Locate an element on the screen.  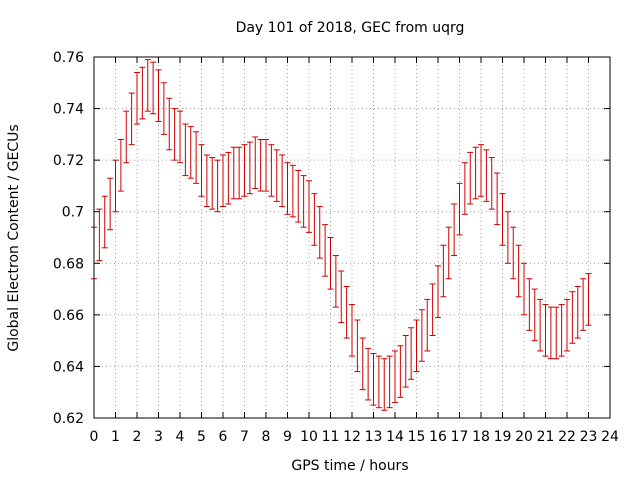
x-tick-label: 11 is located at coordinates (331, 437).